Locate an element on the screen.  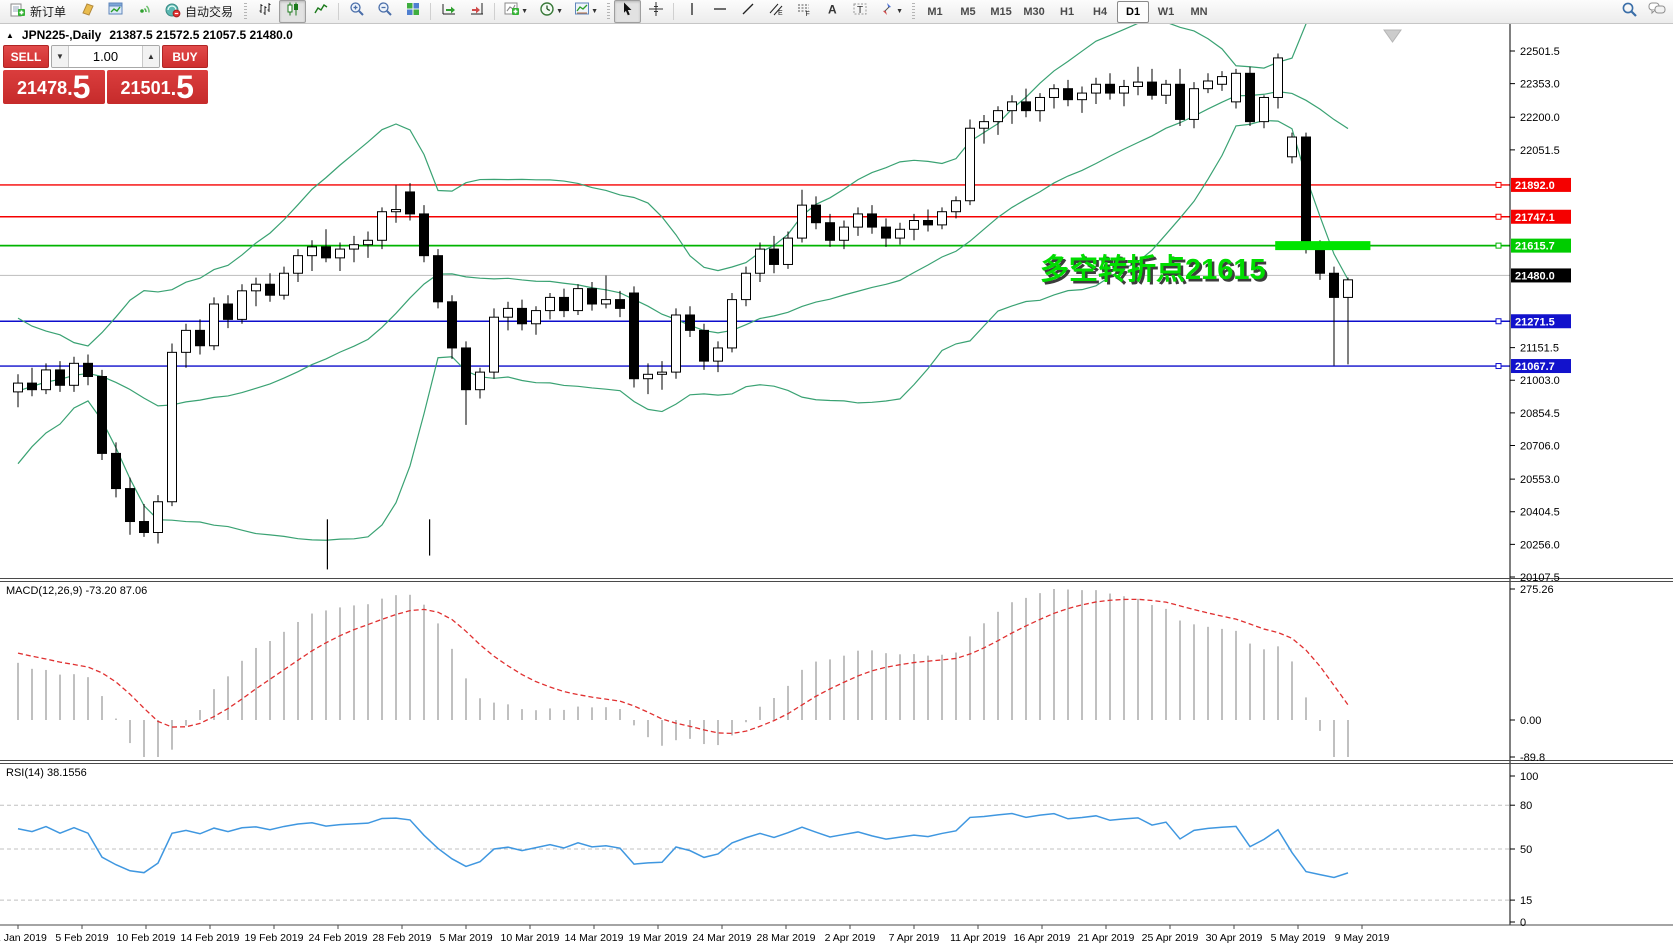
channel-button: E is located at coordinates (775, 11).